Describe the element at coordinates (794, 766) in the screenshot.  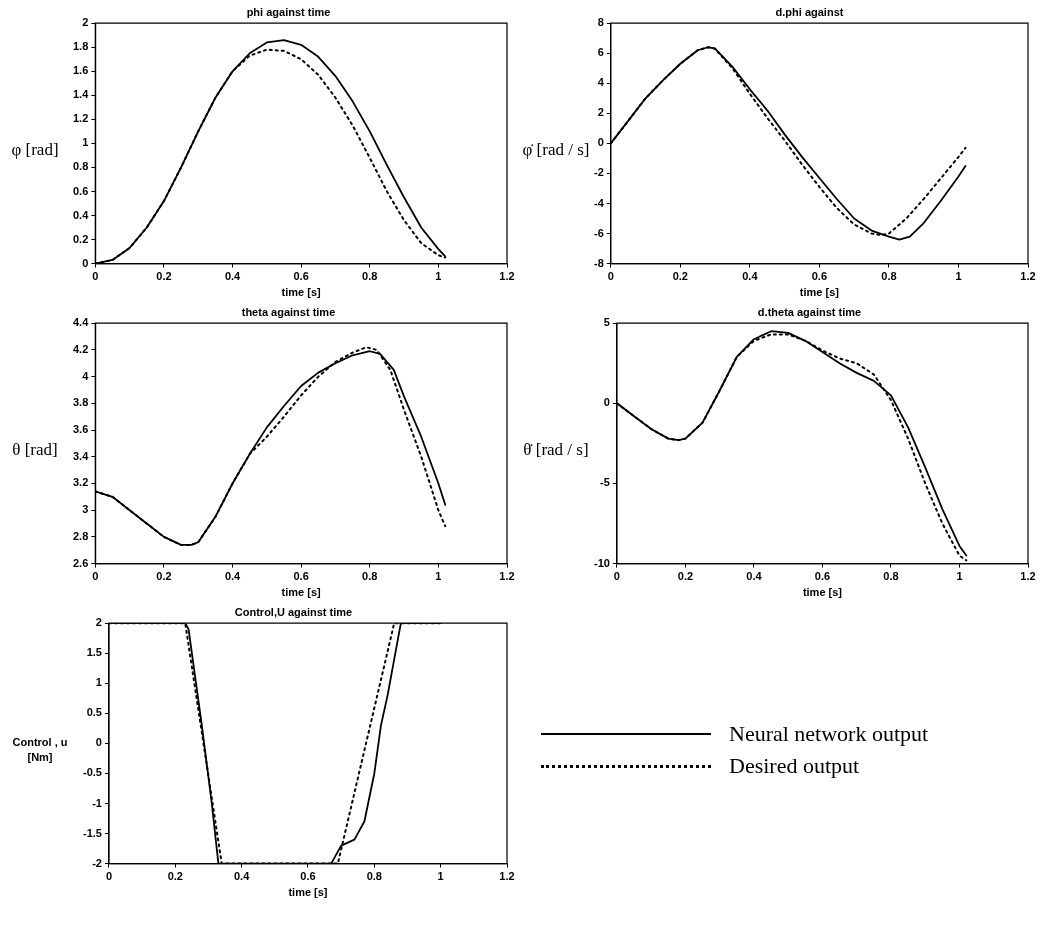
I see `text: Desired output` at that location.